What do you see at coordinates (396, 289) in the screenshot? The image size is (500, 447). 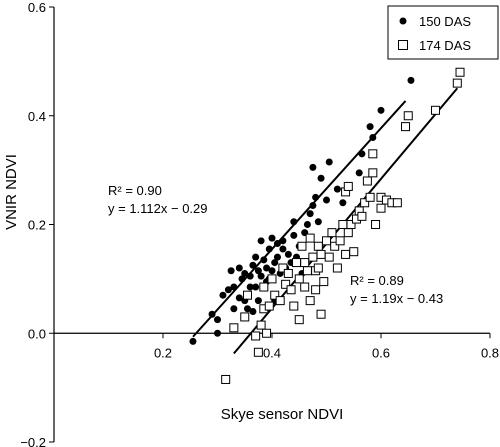 I see `annotation-174-das: R² = 0.89 y = 1.19x − 0.43` at bounding box center [396, 289].